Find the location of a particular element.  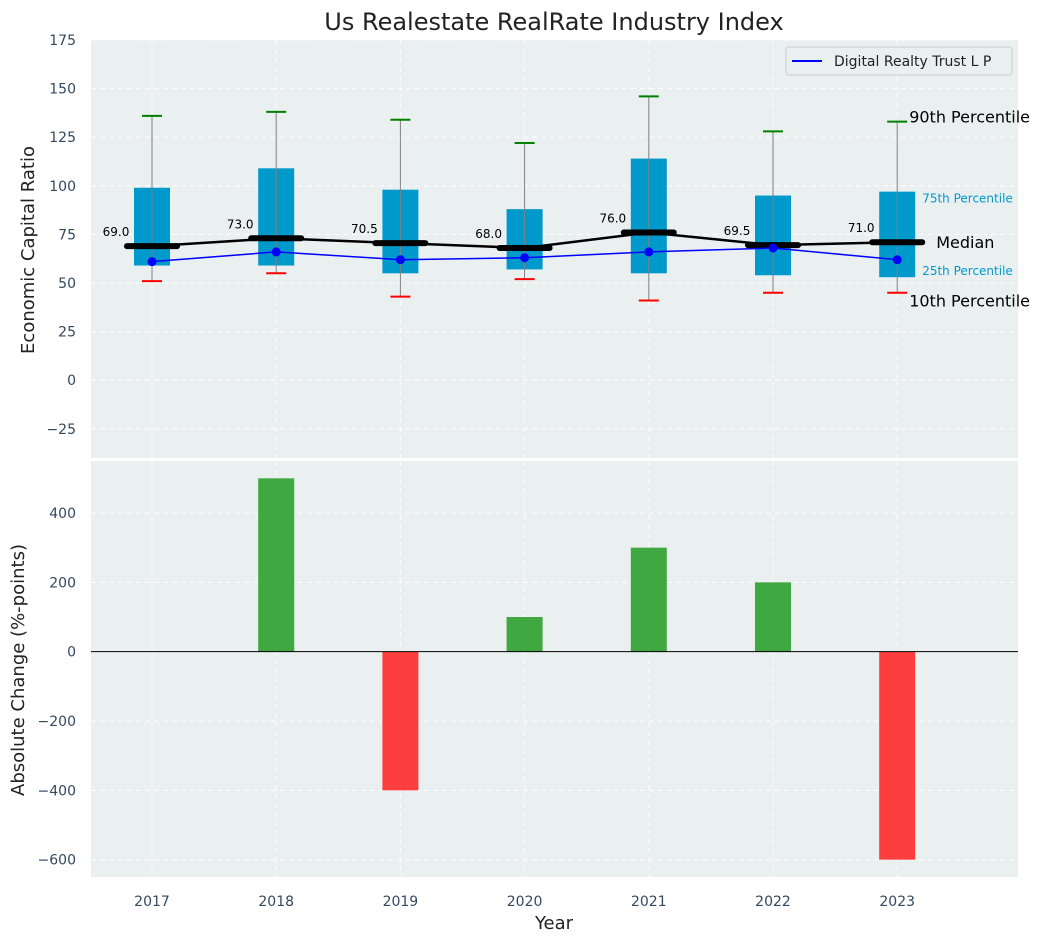

x-tick-label: 2022 is located at coordinates (773, 902).